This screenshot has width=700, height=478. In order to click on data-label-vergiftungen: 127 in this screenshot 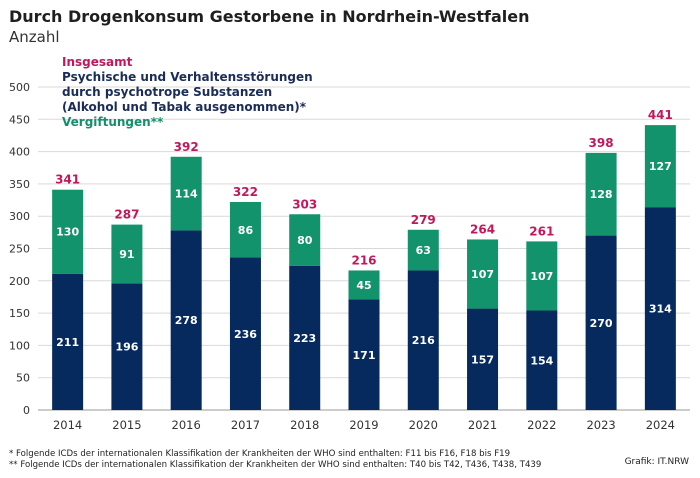, I will do `click(660, 166)`.